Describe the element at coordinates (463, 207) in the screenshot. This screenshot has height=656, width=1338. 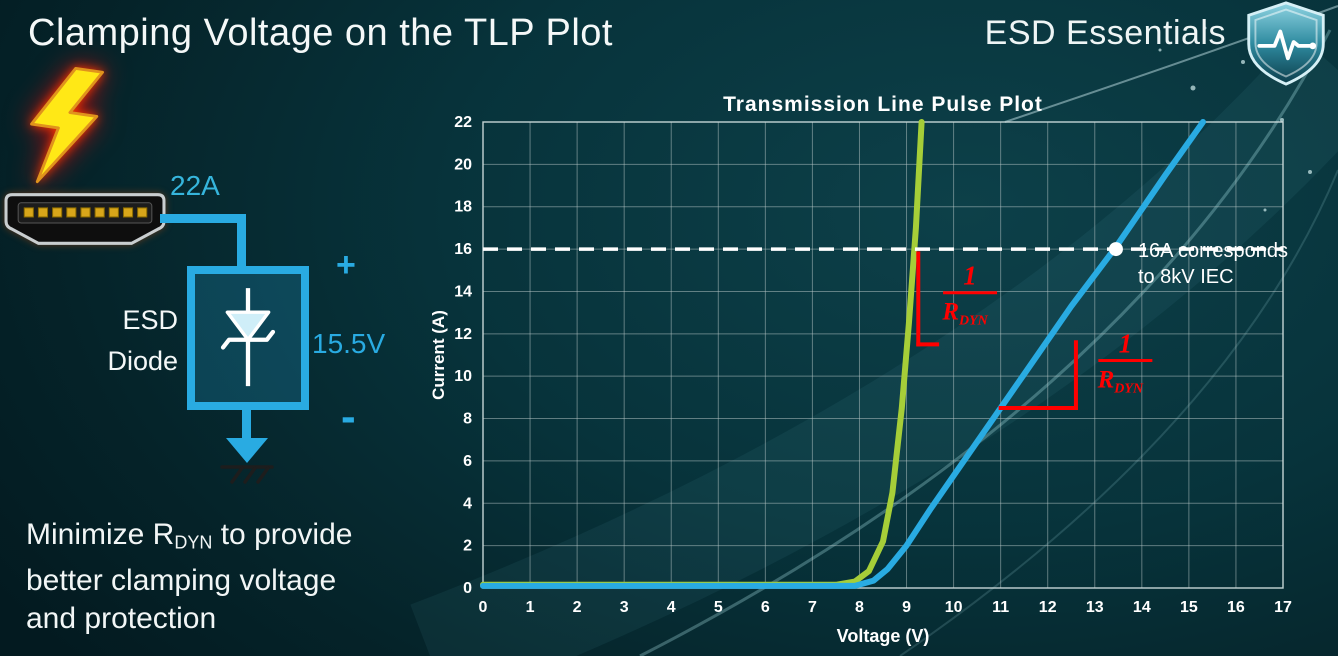
I see `svg-text: 18` at that location.